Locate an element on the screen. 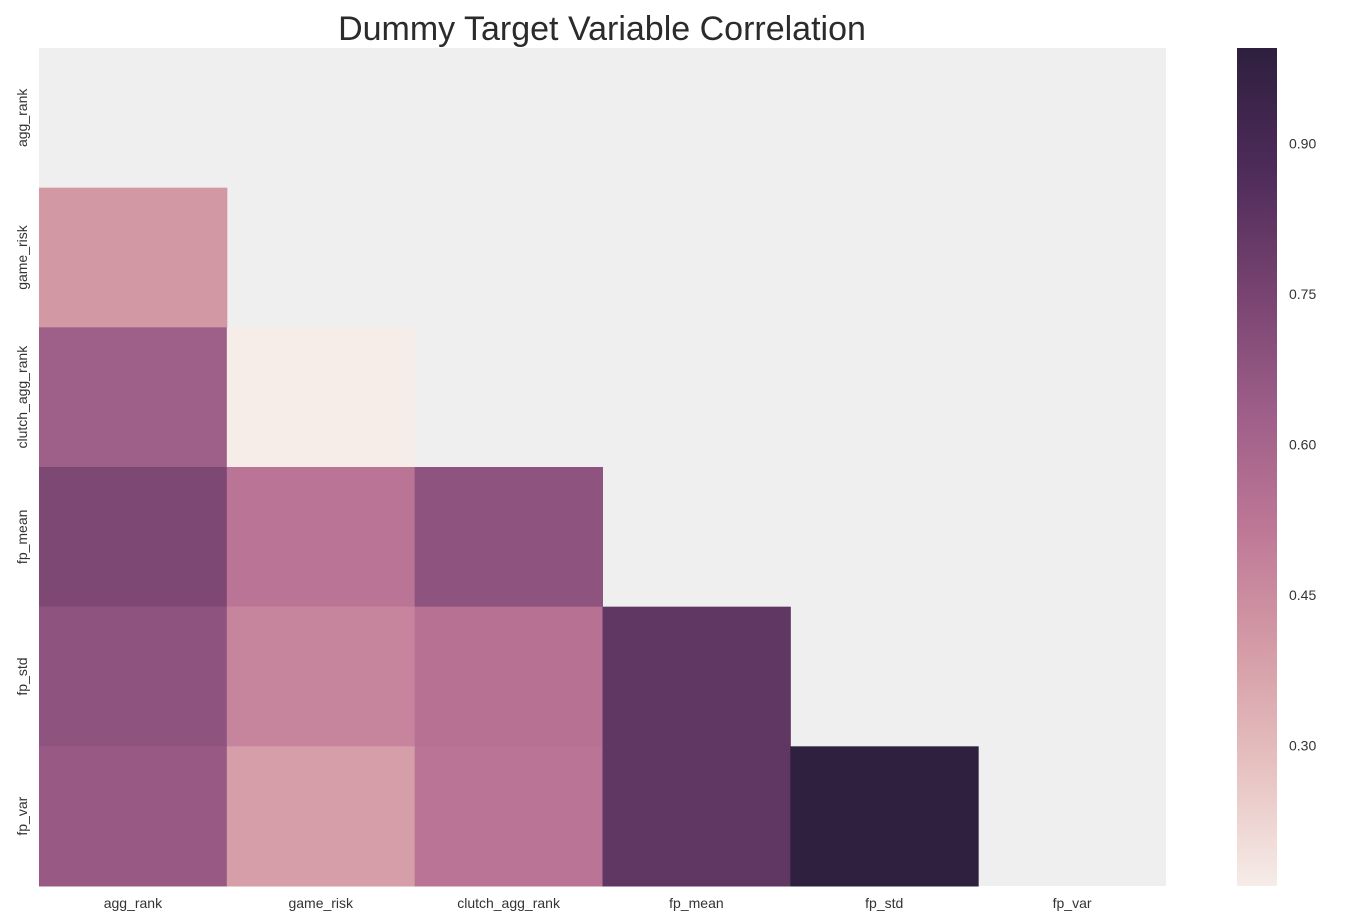  y-tick-label: fp_var is located at coordinates (22, 815).